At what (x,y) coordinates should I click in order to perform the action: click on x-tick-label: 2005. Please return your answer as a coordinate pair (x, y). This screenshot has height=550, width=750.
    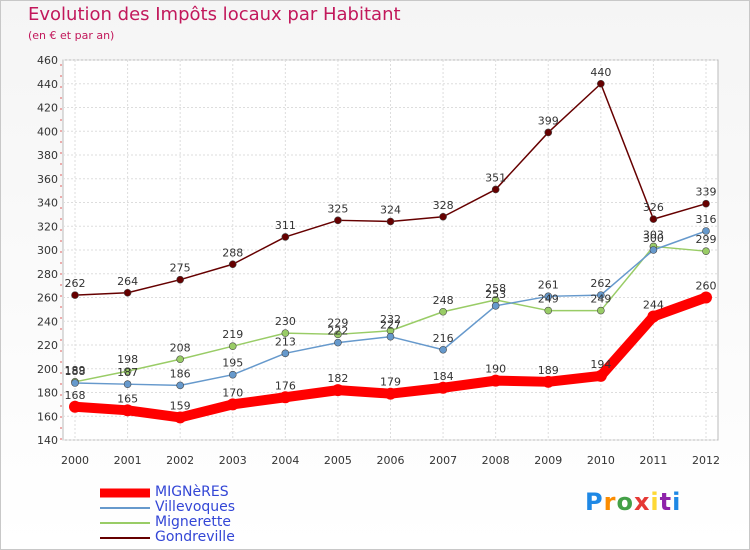
    Looking at the image, I should click on (338, 460).